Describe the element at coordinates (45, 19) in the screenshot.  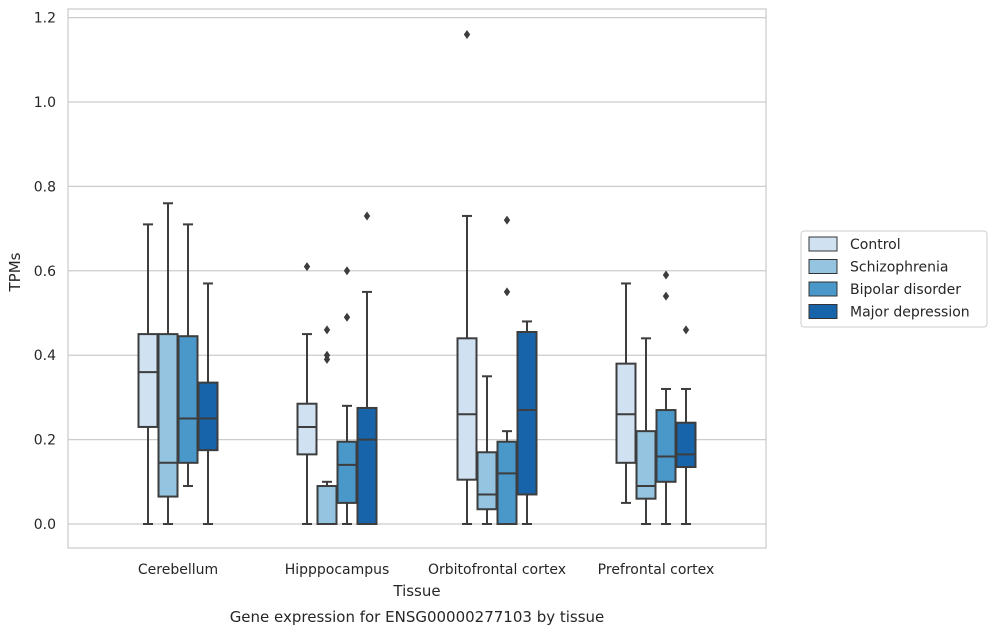
I see `y-tick-label: 1.2` at that location.